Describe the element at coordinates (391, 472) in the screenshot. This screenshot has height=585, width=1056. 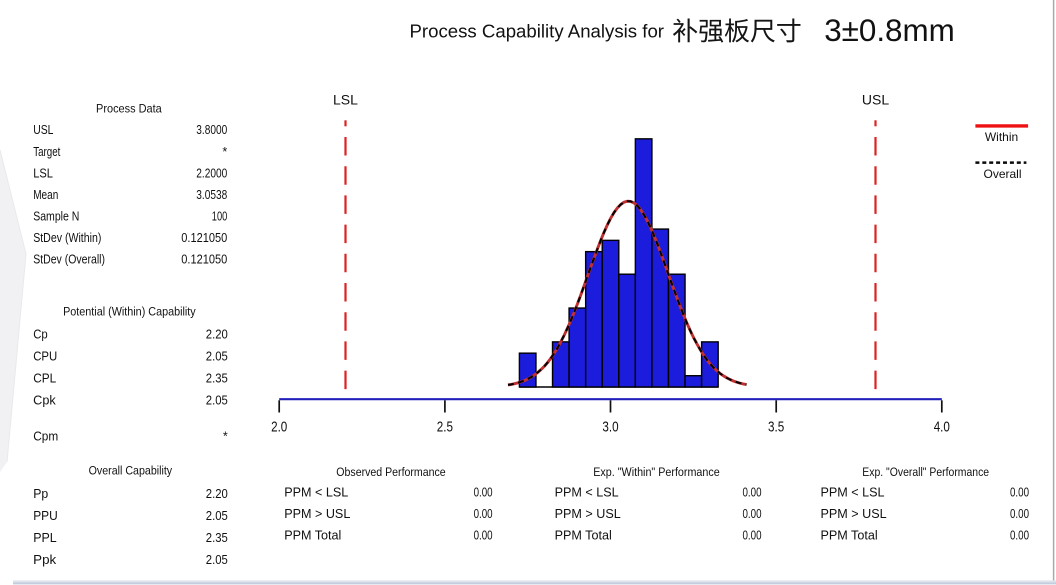
I see `svg-text: Observed Performance` at that location.